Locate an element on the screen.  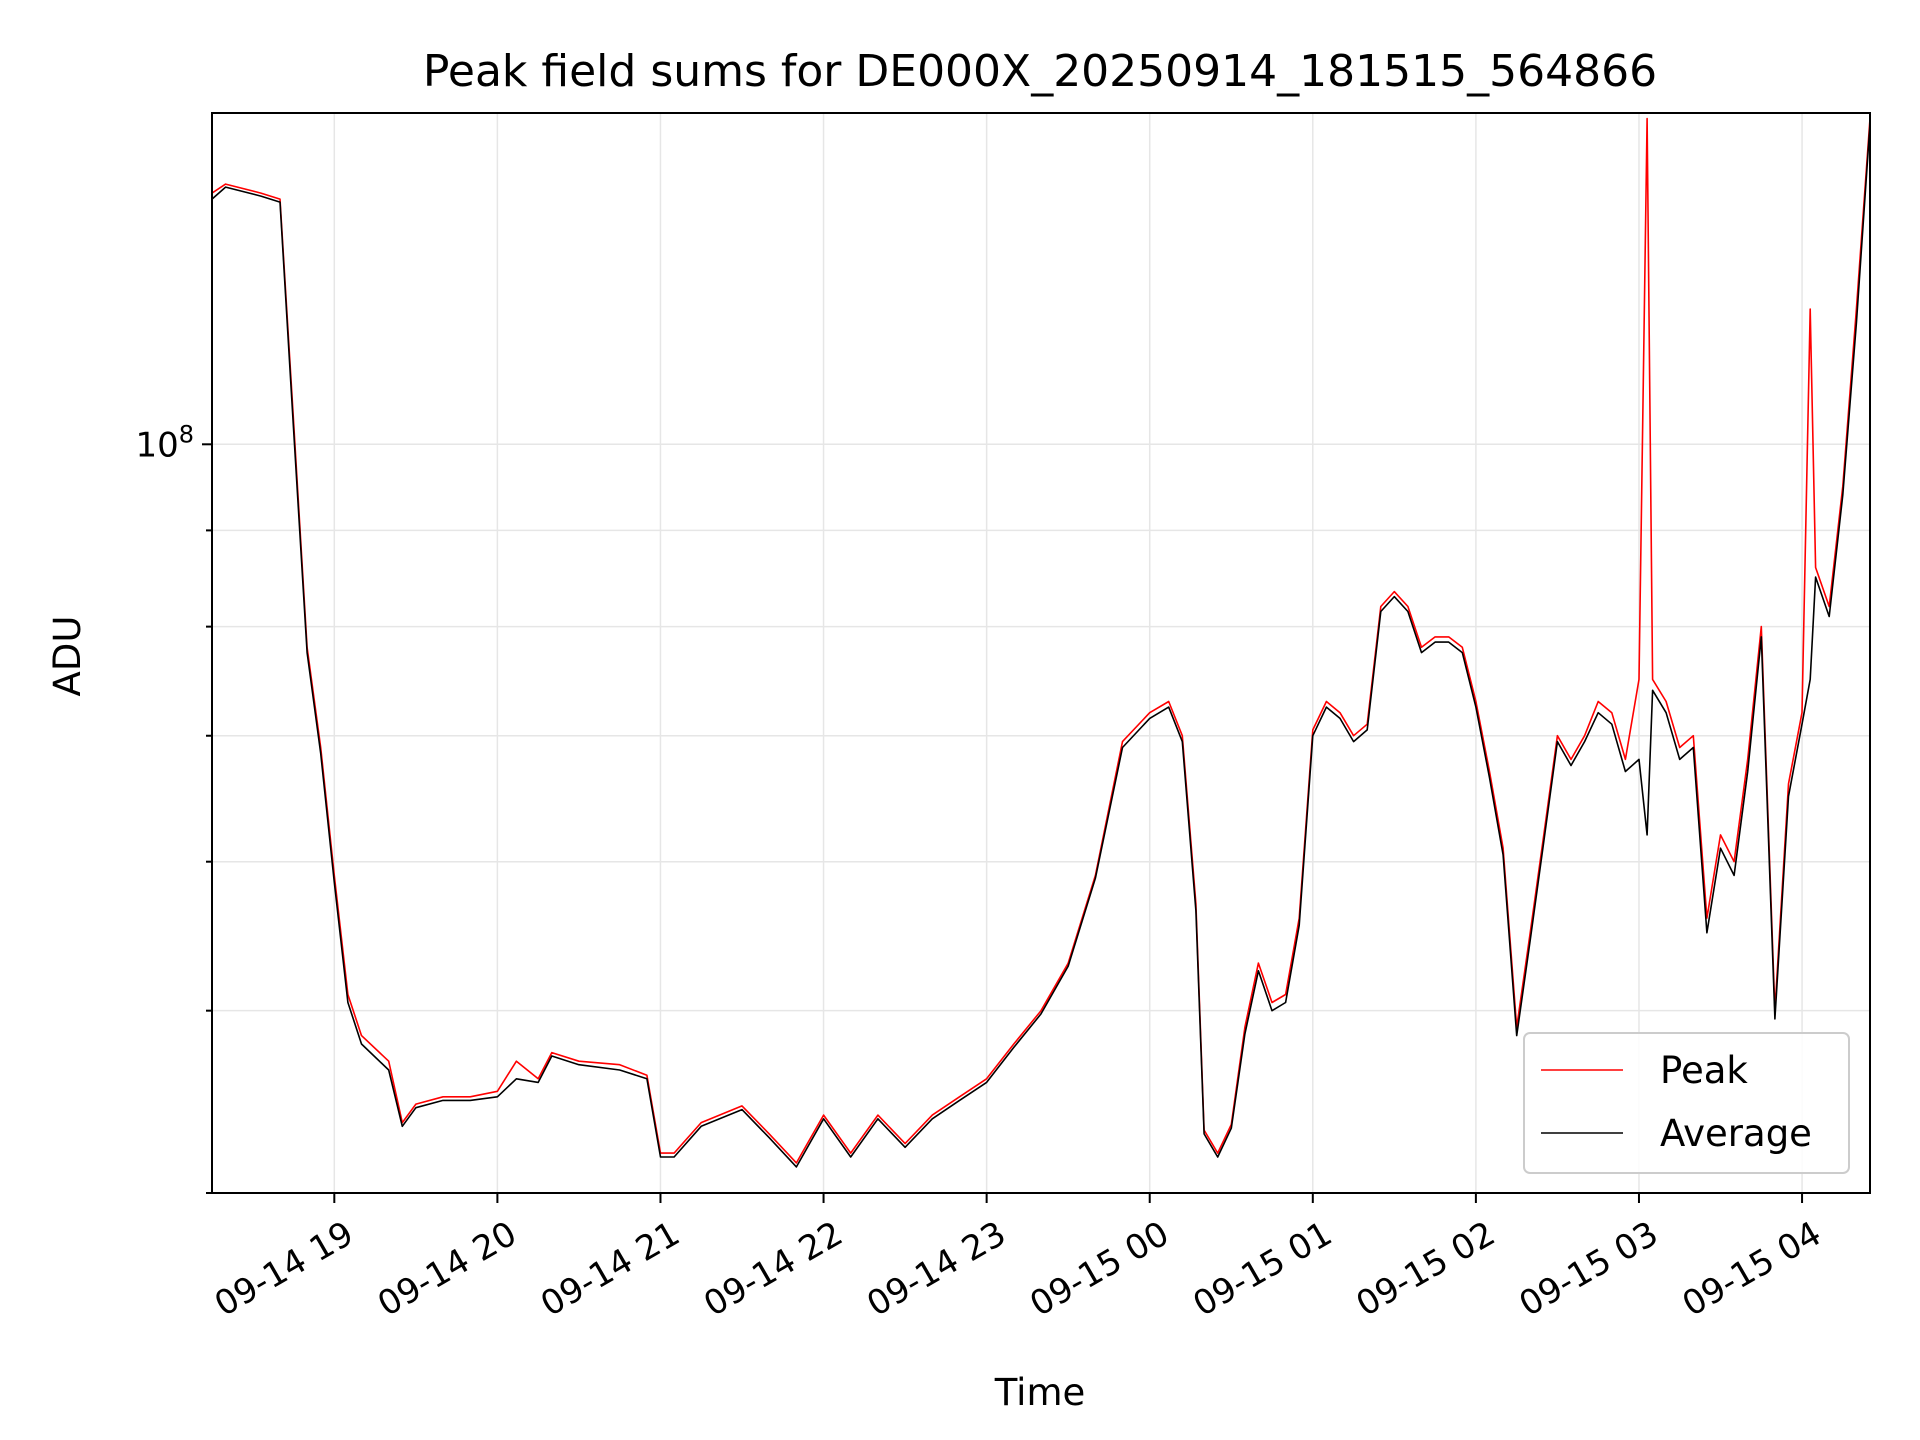
legend: Peak Average is located at coordinates (1686, 1103).